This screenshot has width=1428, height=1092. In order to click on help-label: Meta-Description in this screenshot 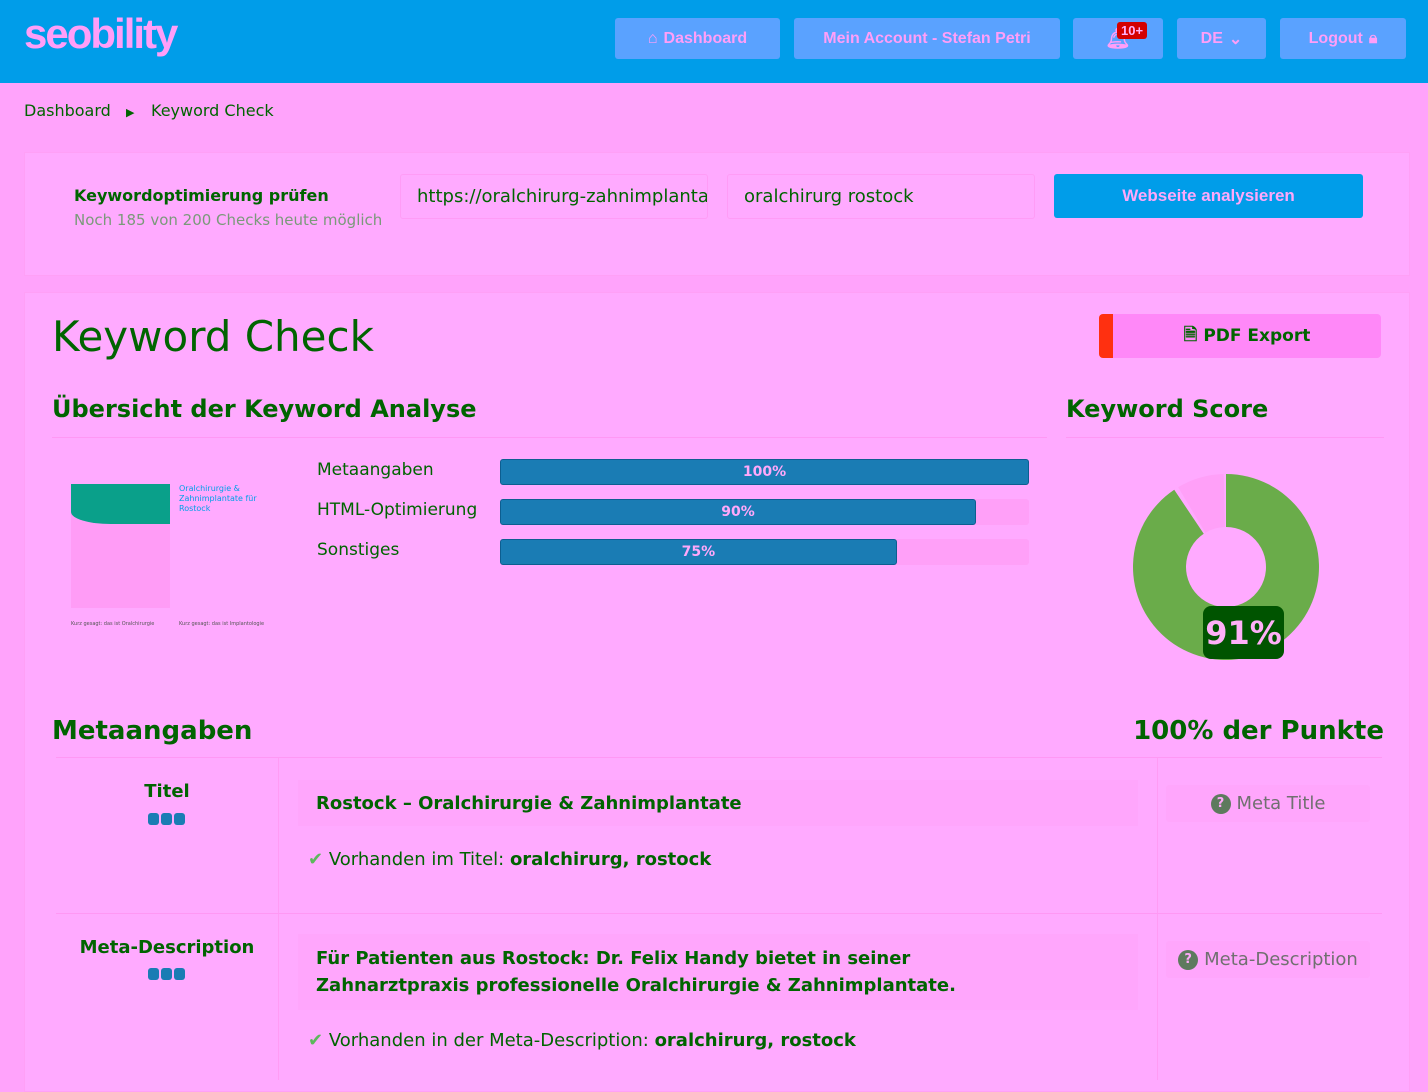, I will do `click(1281, 959)`.